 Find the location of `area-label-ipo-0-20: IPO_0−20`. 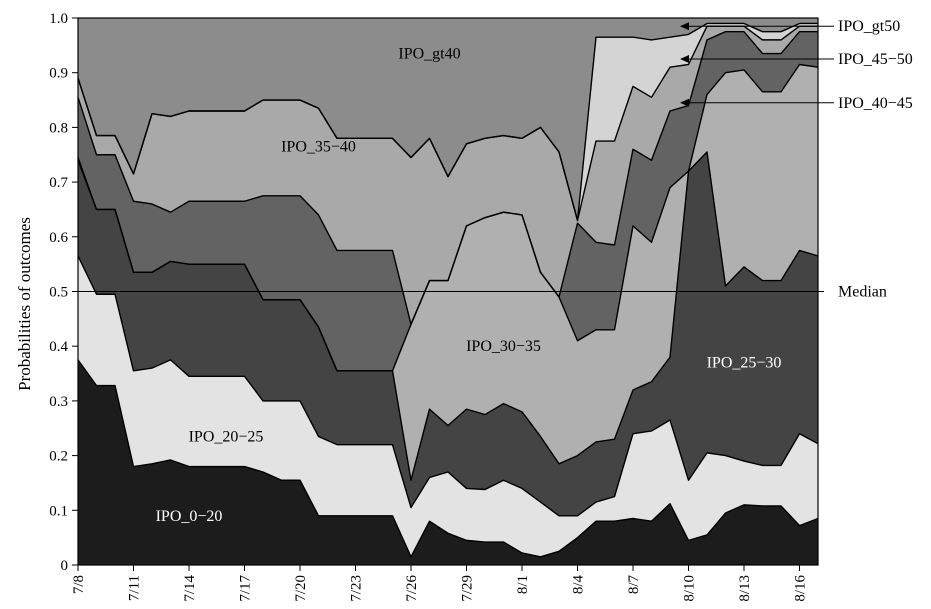

area-label-ipo-0-20: IPO_0−20 is located at coordinates (189, 516).